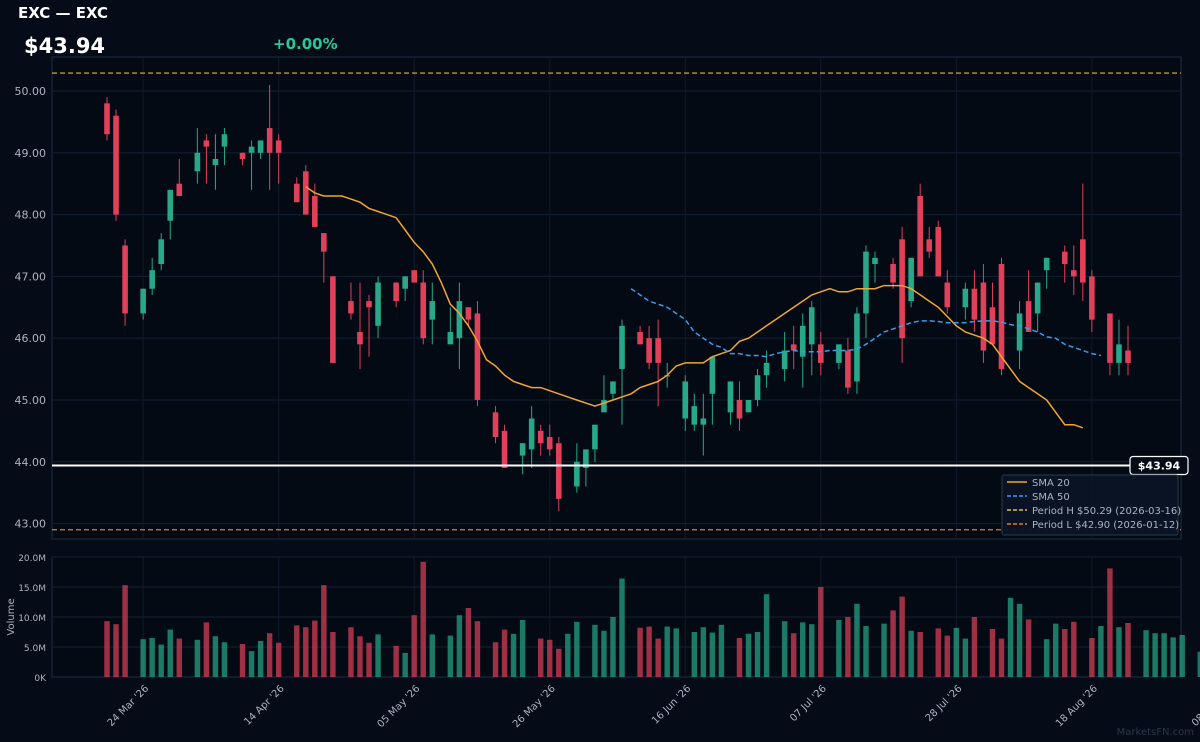 The width and height of the screenshot is (1200, 742). What do you see at coordinates (1159, 465) in the screenshot?
I see `last-price-label: $43.94` at bounding box center [1159, 465].